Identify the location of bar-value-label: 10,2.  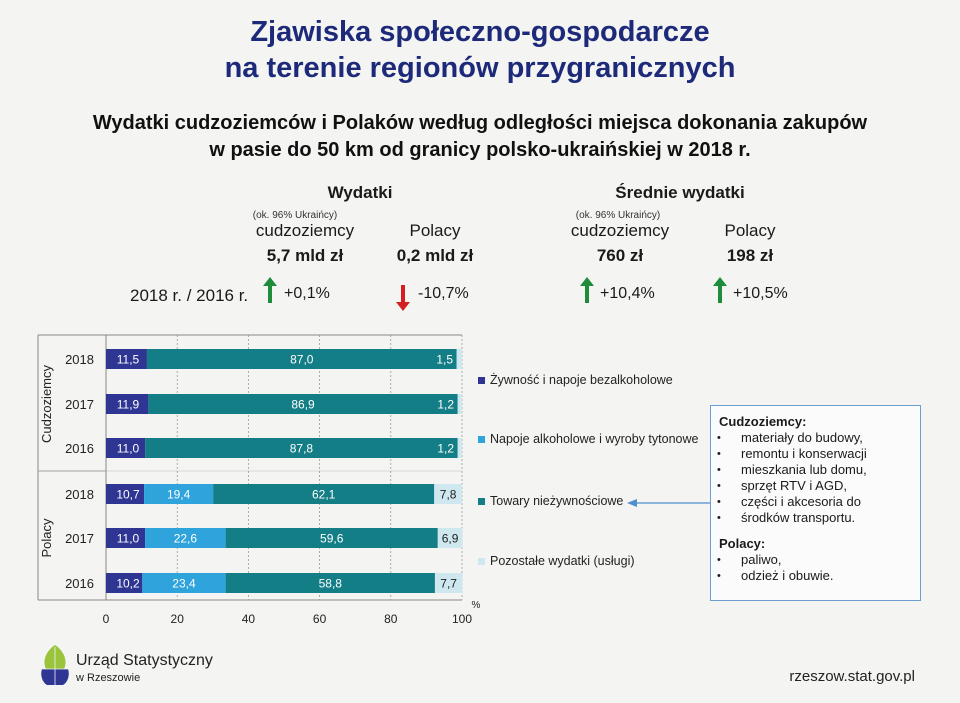
(128, 584).